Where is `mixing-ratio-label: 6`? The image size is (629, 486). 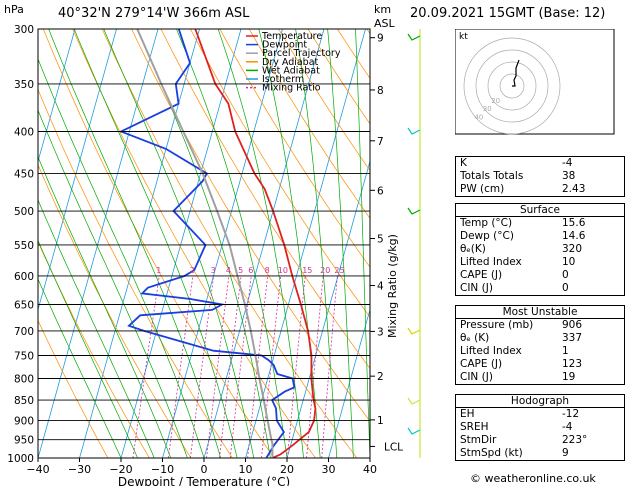 mixing-ratio-label: 6 is located at coordinates (250, 270).